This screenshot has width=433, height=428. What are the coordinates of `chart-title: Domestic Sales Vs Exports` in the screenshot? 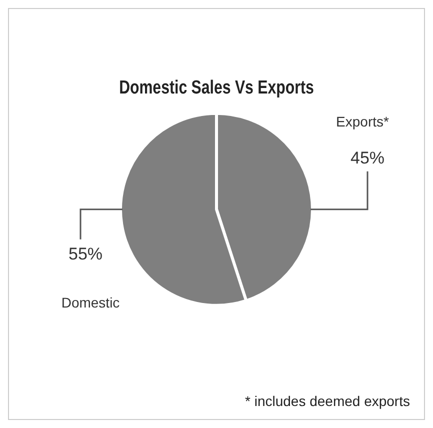 It's located at (216, 87).